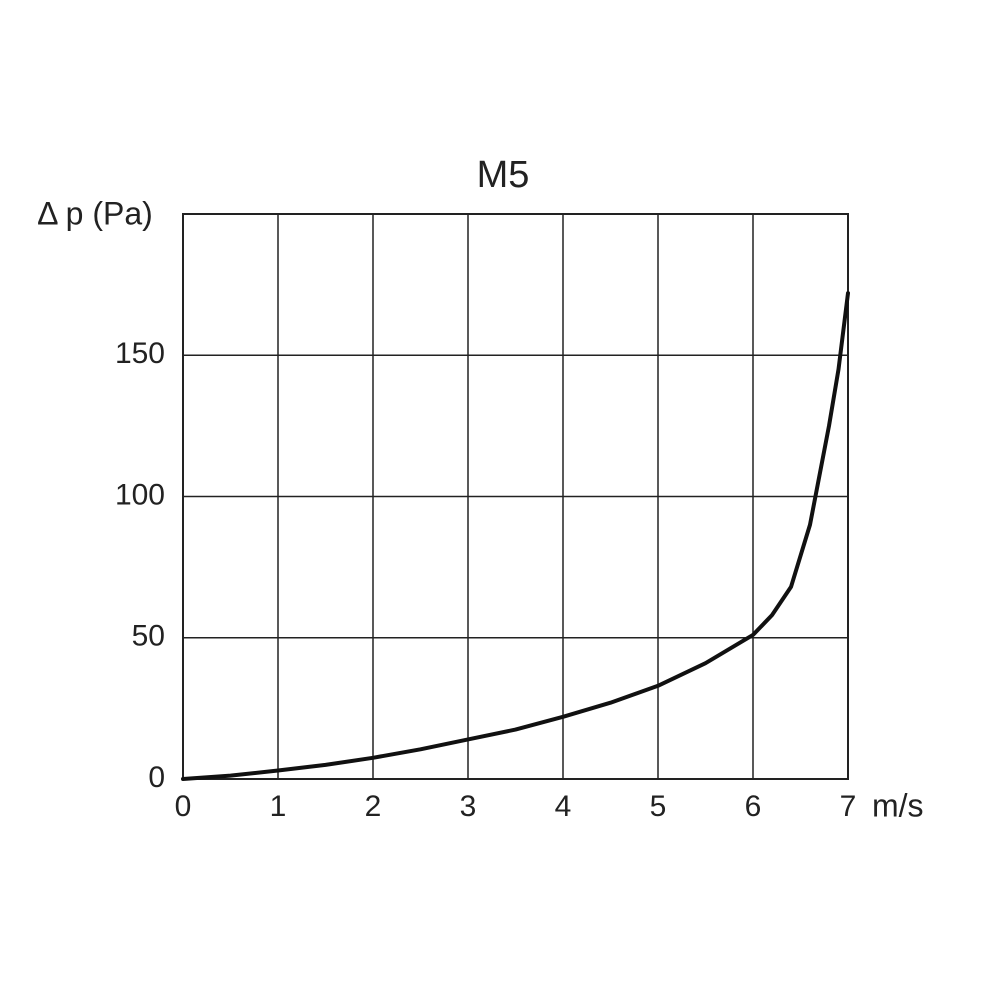  I want to click on y-tick-label: 150, so click(140, 353).